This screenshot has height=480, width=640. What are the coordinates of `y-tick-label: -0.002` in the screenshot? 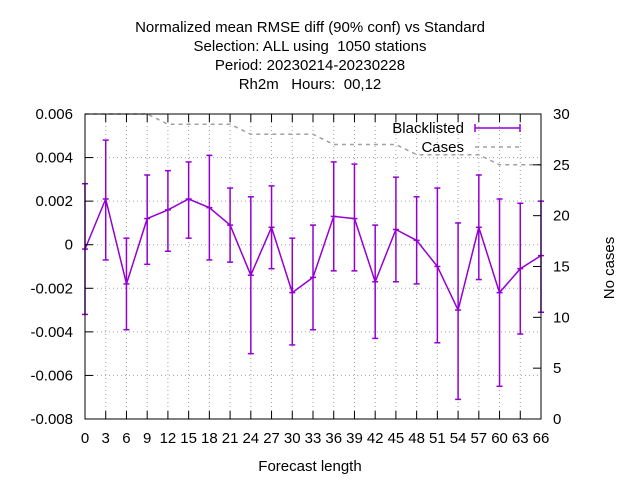 It's located at (51, 288).